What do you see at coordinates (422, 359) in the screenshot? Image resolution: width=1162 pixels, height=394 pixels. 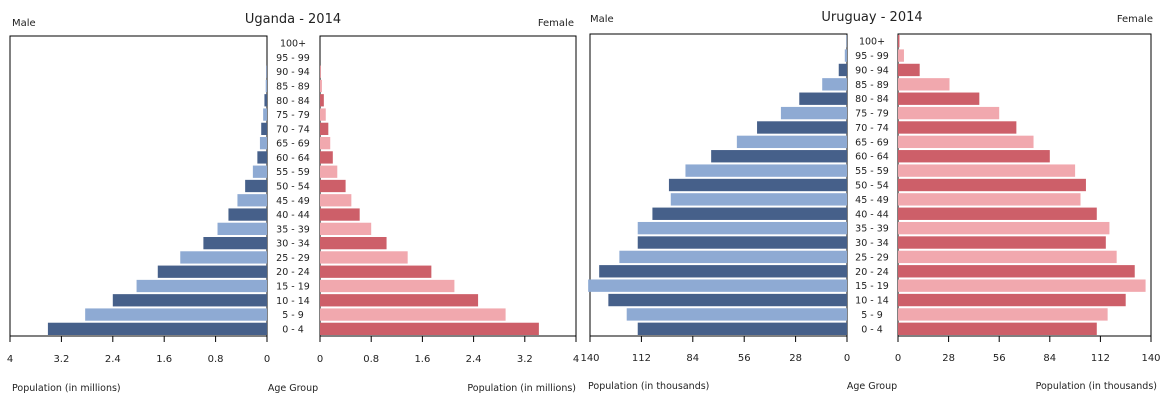 I see `female-tick-label: 1.6` at bounding box center [422, 359].